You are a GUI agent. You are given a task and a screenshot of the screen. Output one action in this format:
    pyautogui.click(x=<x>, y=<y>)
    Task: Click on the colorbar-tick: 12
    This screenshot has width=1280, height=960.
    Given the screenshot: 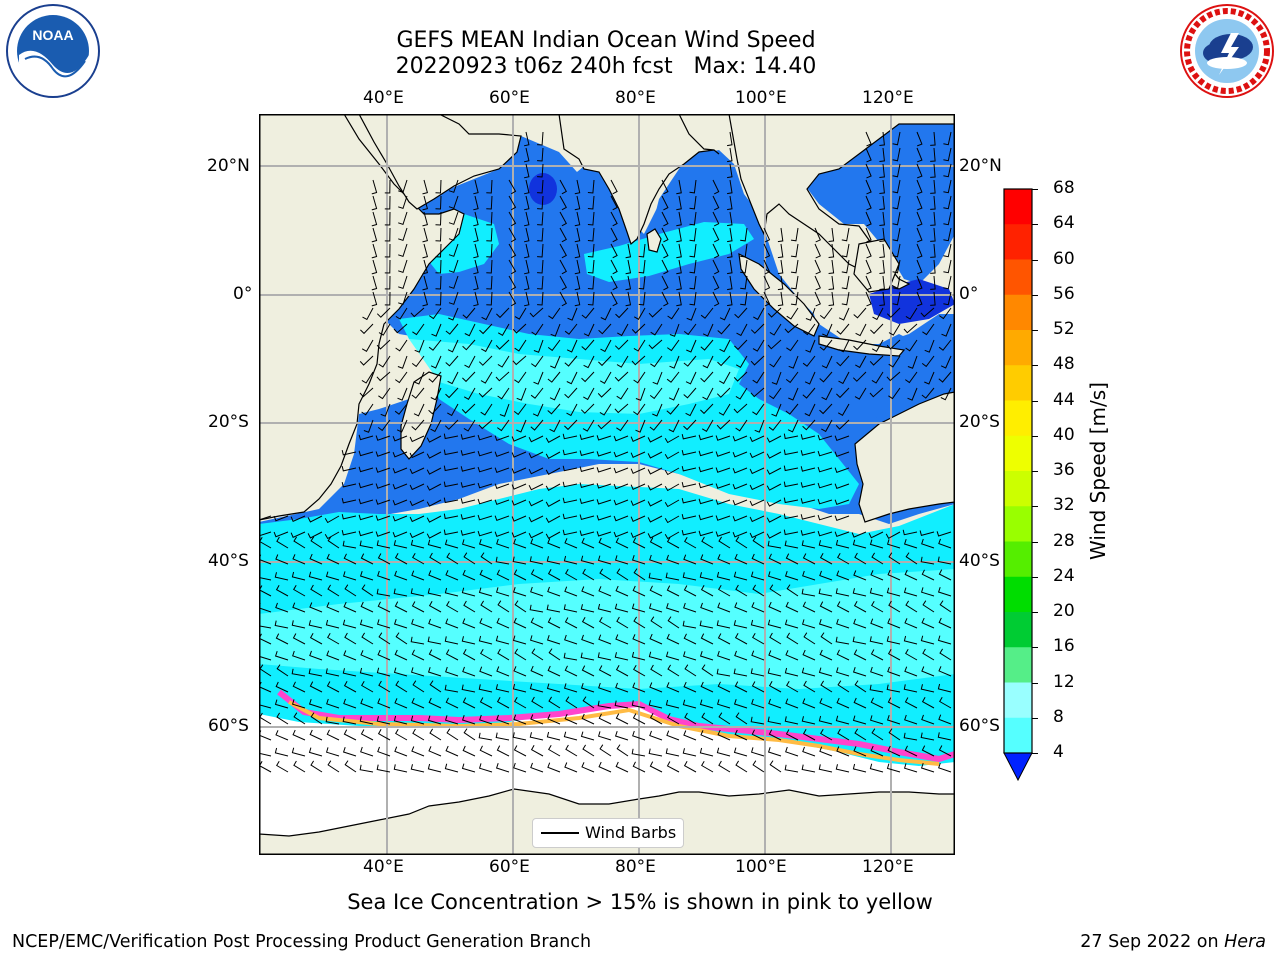 What is the action you would take?
    pyautogui.click(x=1064, y=681)
    